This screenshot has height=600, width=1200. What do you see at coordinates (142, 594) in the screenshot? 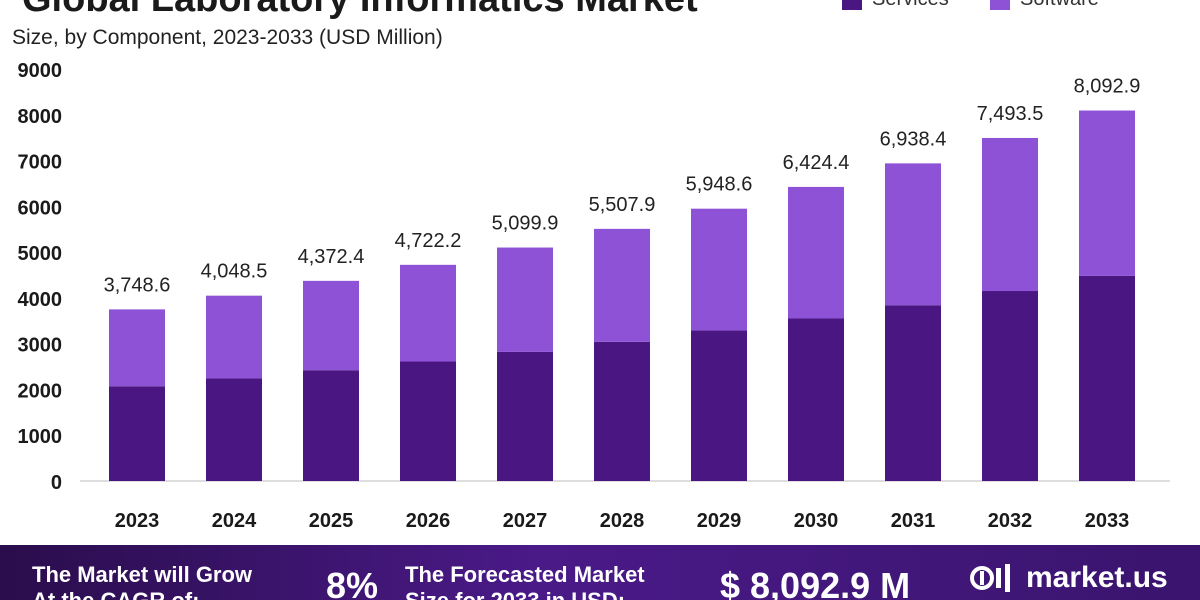
I see `grow-text-line2: At the CAGR of:` at bounding box center [142, 594].